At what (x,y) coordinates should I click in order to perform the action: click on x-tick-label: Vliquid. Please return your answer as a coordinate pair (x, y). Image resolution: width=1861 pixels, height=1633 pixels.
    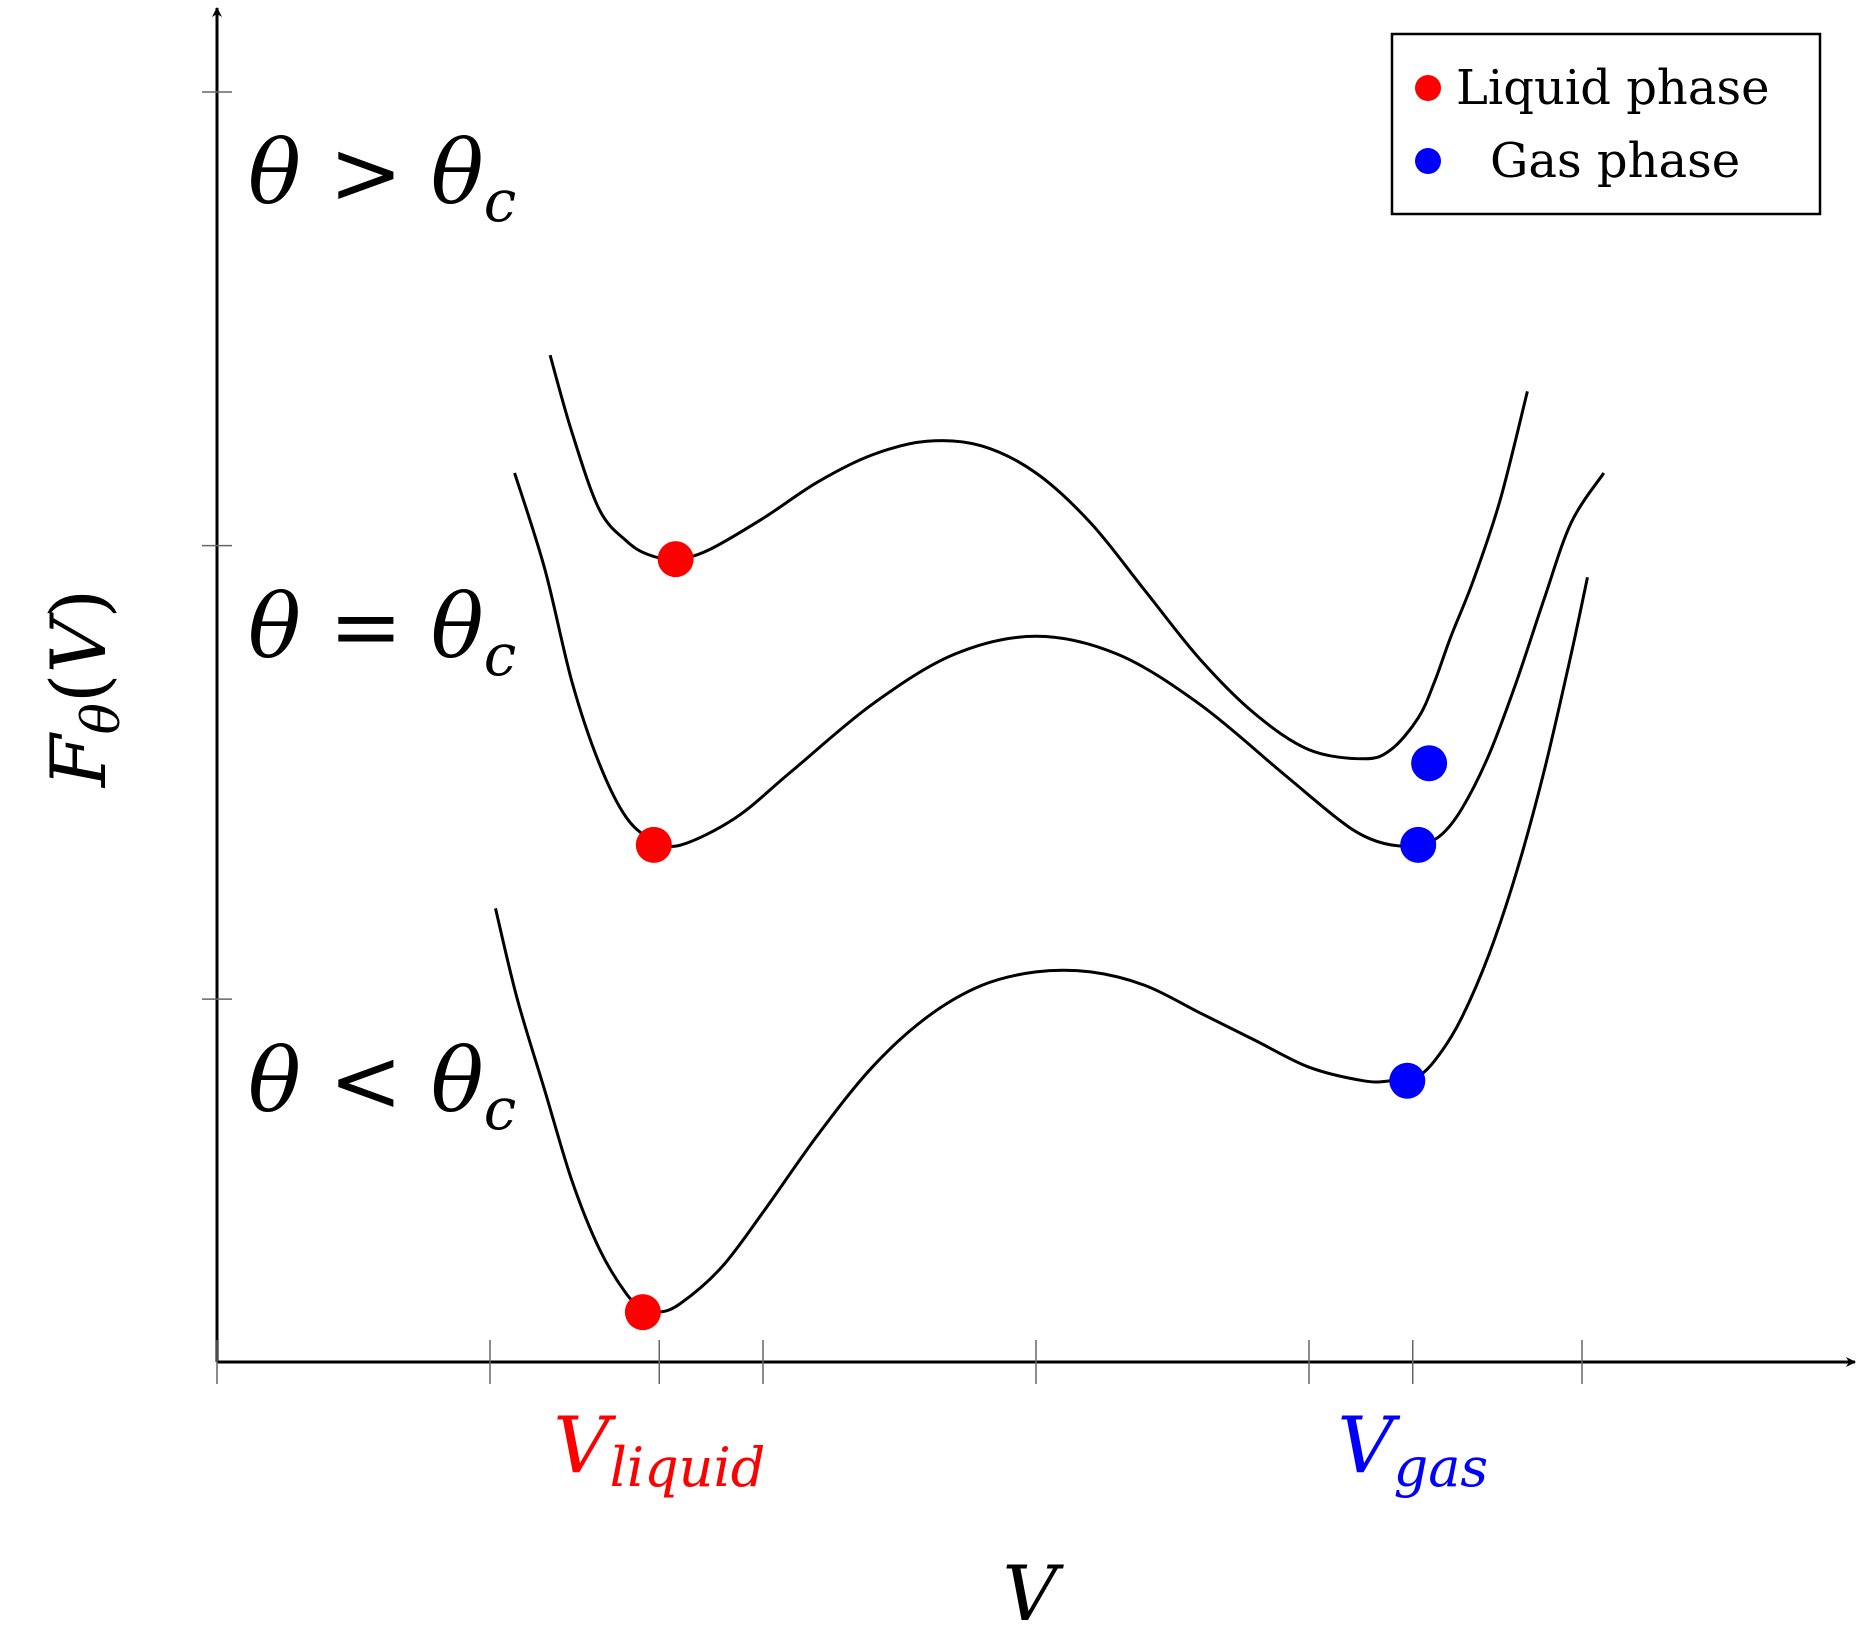
    Looking at the image, I should click on (659, 1450).